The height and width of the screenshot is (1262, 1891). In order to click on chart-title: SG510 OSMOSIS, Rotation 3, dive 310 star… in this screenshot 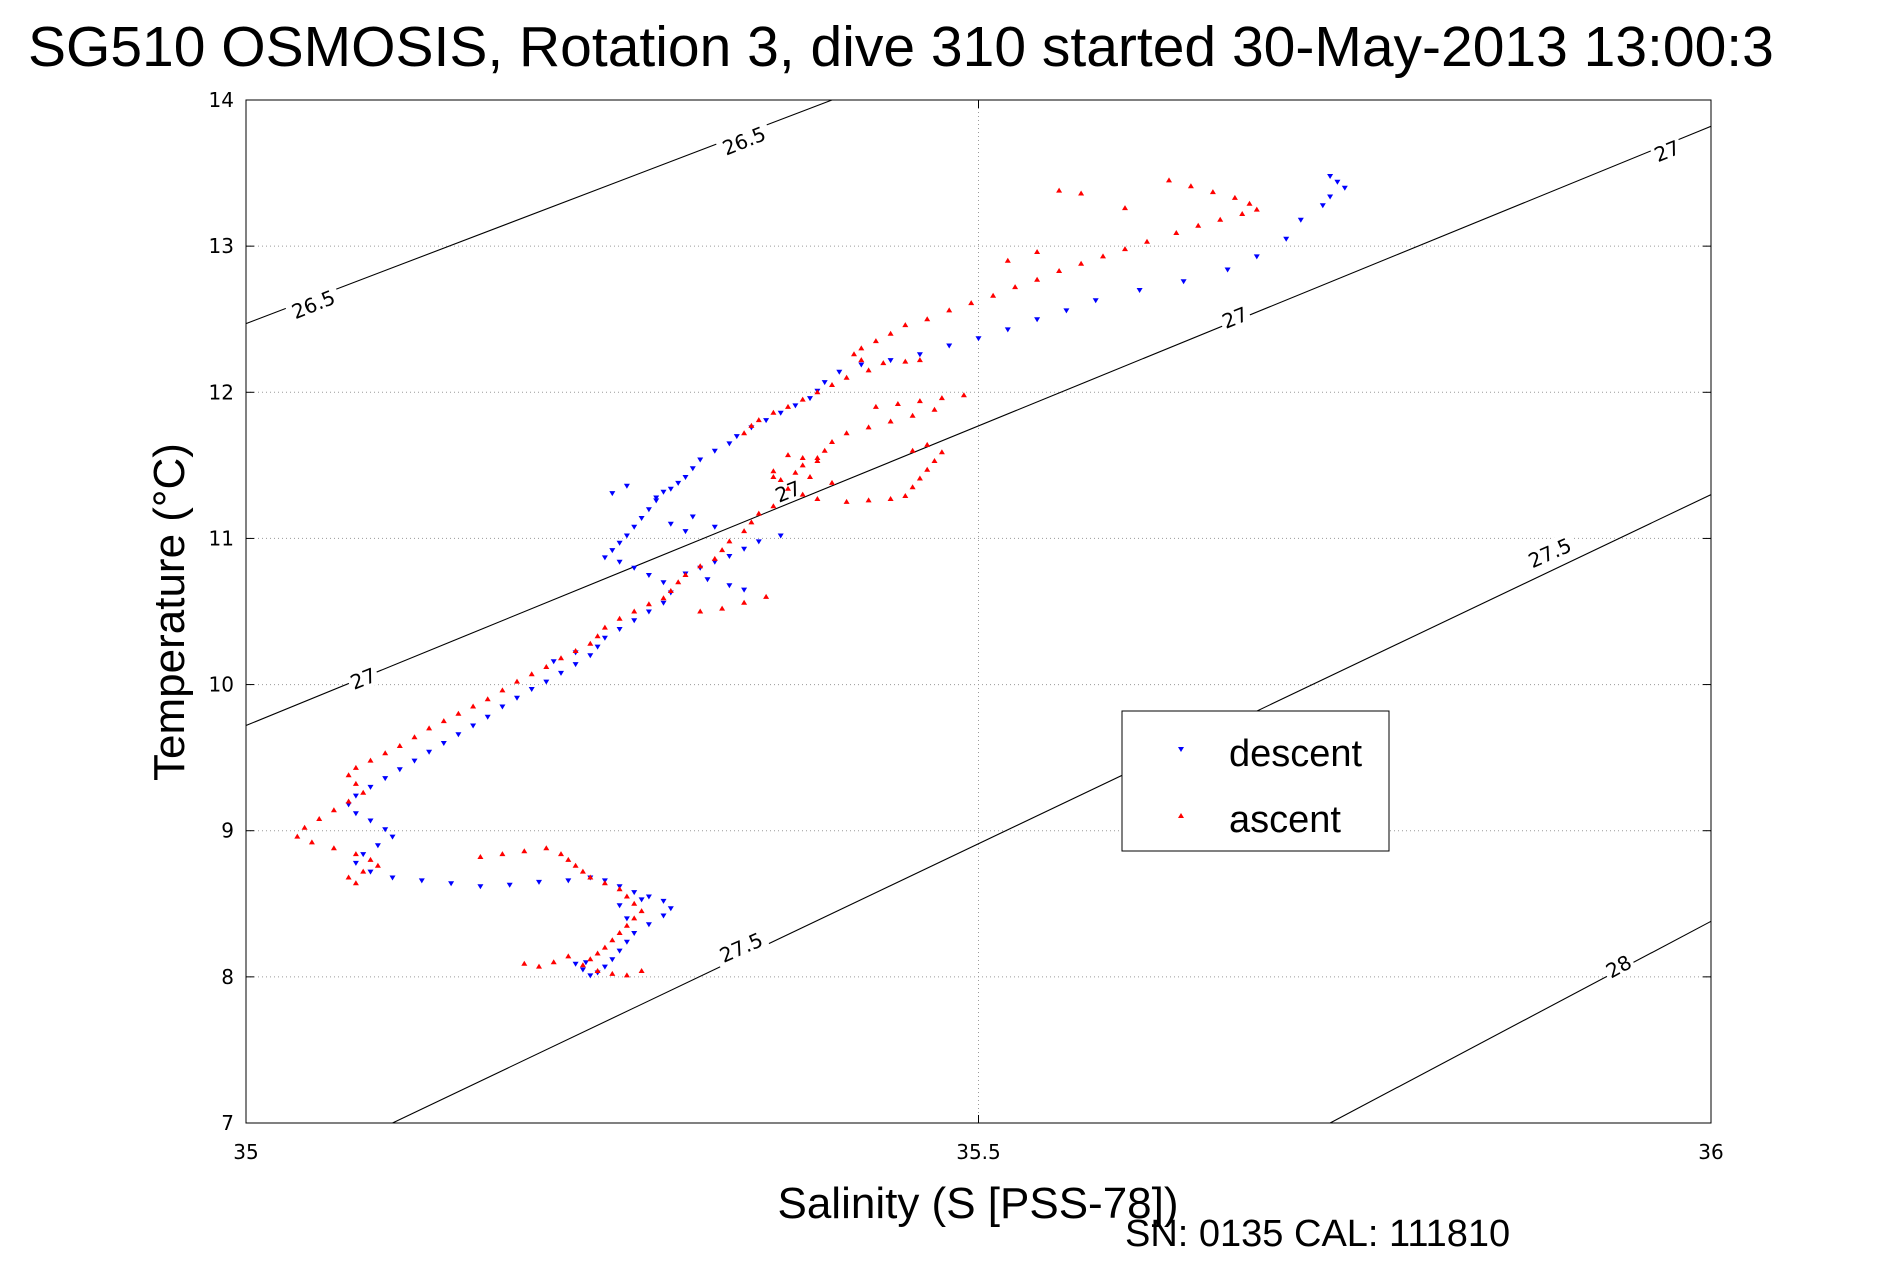, I will do `click(901, 47)`.